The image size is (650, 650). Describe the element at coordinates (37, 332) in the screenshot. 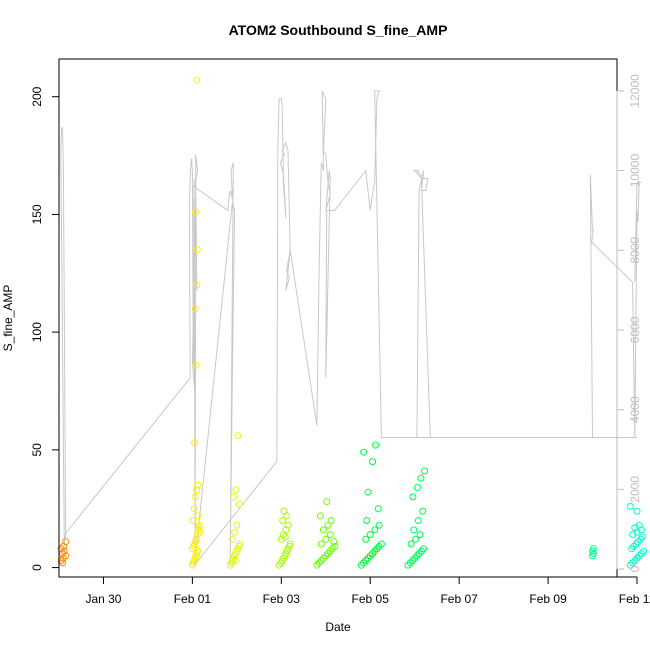

I see `y-tick-label: 100` at that location.